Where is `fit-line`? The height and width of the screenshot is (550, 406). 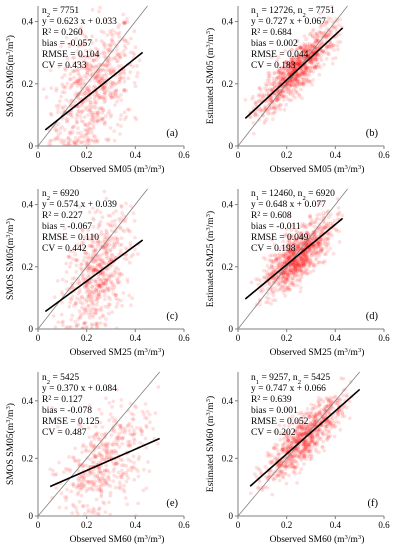
fit-line is located at coordinates (294, 258).